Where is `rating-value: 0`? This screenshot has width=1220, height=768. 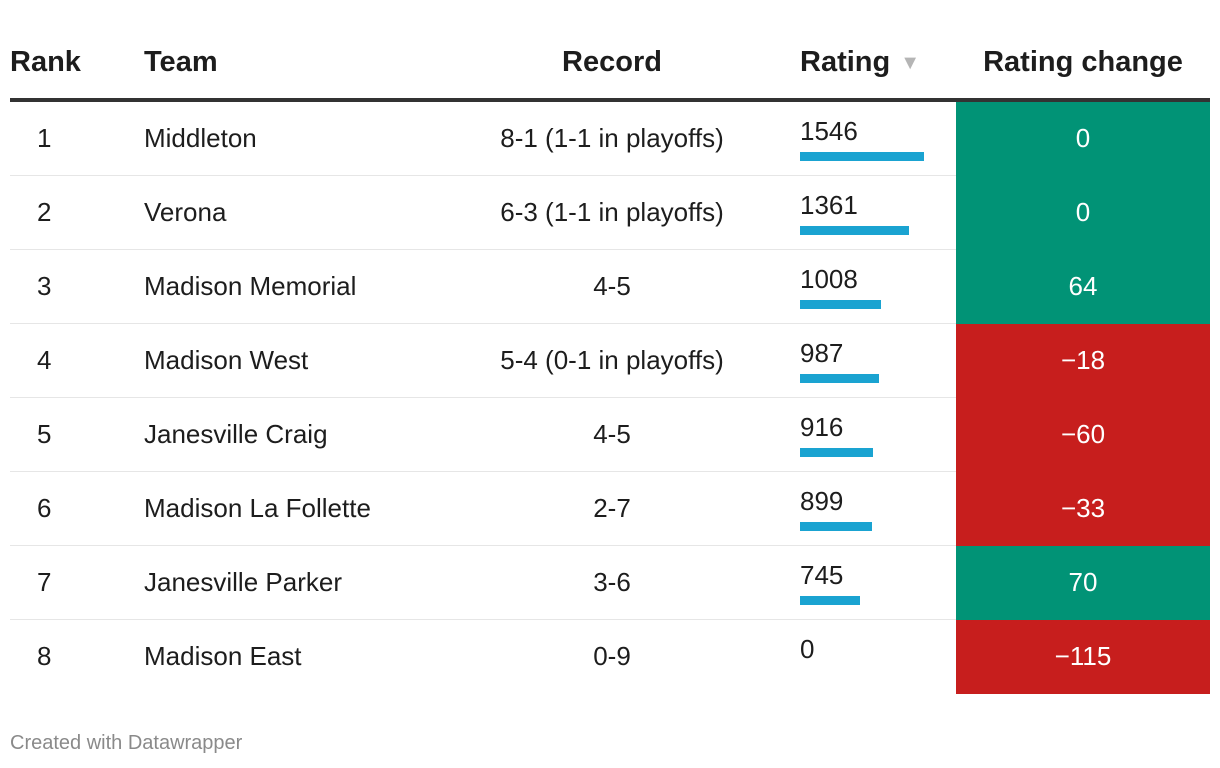 rating-value: 0 is located at coordinates (807, 649).